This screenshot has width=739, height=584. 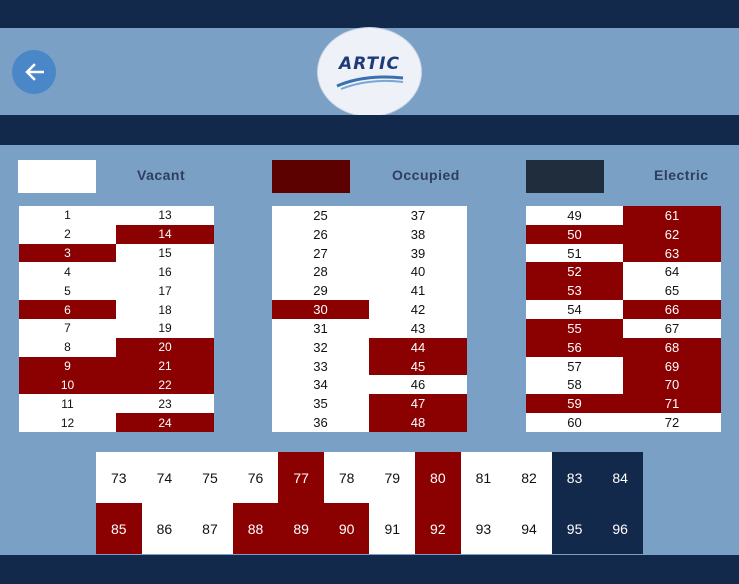 What do you see at coordinates (165, 291) in the screenshot?
I see `slot-17: 17` at bounding box center [165, 291].